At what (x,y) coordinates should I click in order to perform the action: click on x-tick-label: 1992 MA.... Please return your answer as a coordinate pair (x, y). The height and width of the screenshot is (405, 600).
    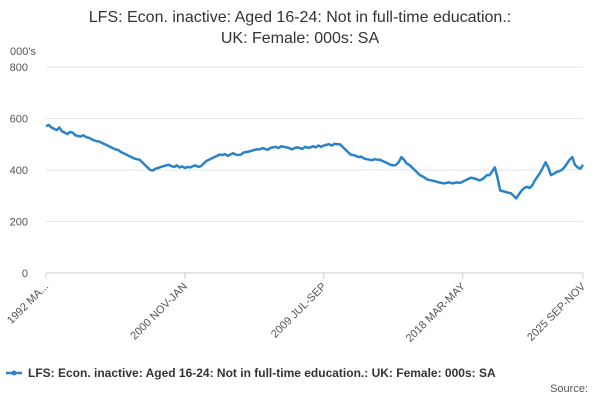
    Looking at the image, I should click on (28, 304).